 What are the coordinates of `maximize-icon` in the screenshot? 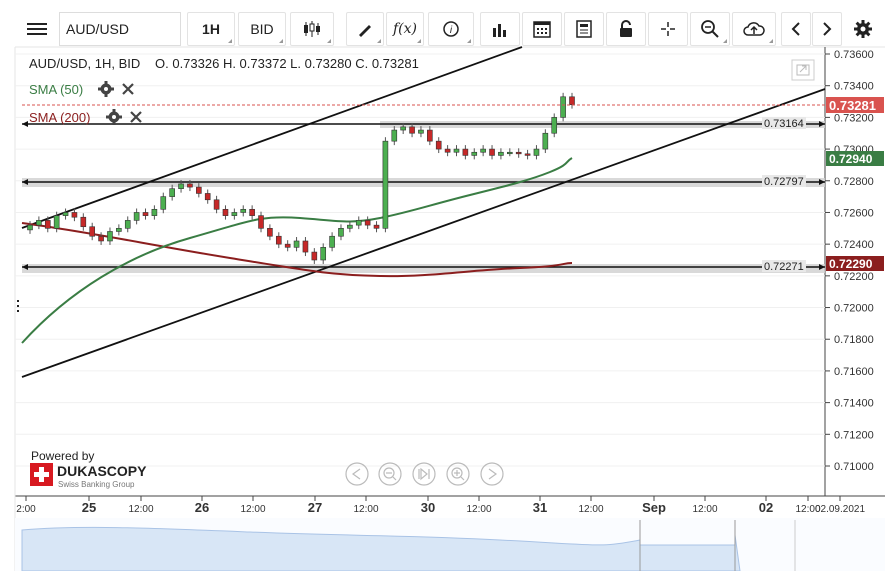 It's located at (803, 70).